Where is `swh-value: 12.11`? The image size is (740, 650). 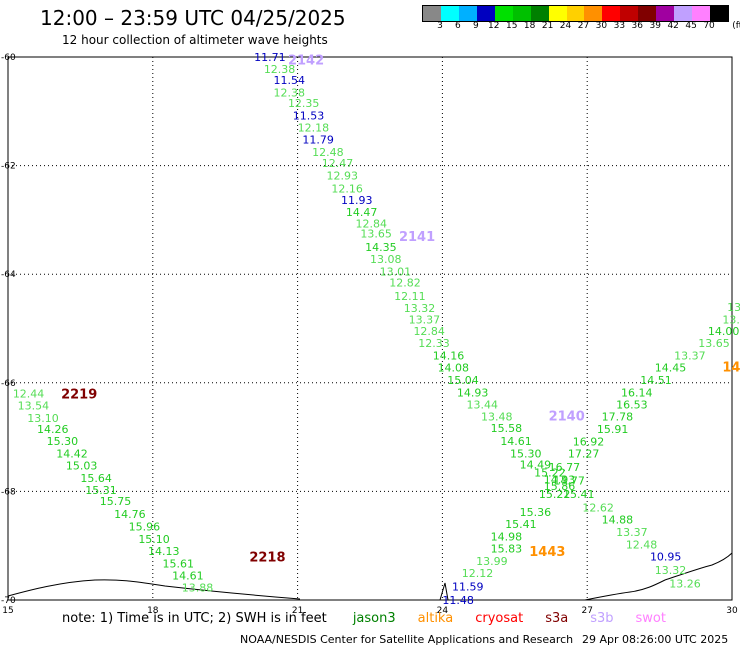
swh-value: 12.11 is located at coordinates (410, 296).